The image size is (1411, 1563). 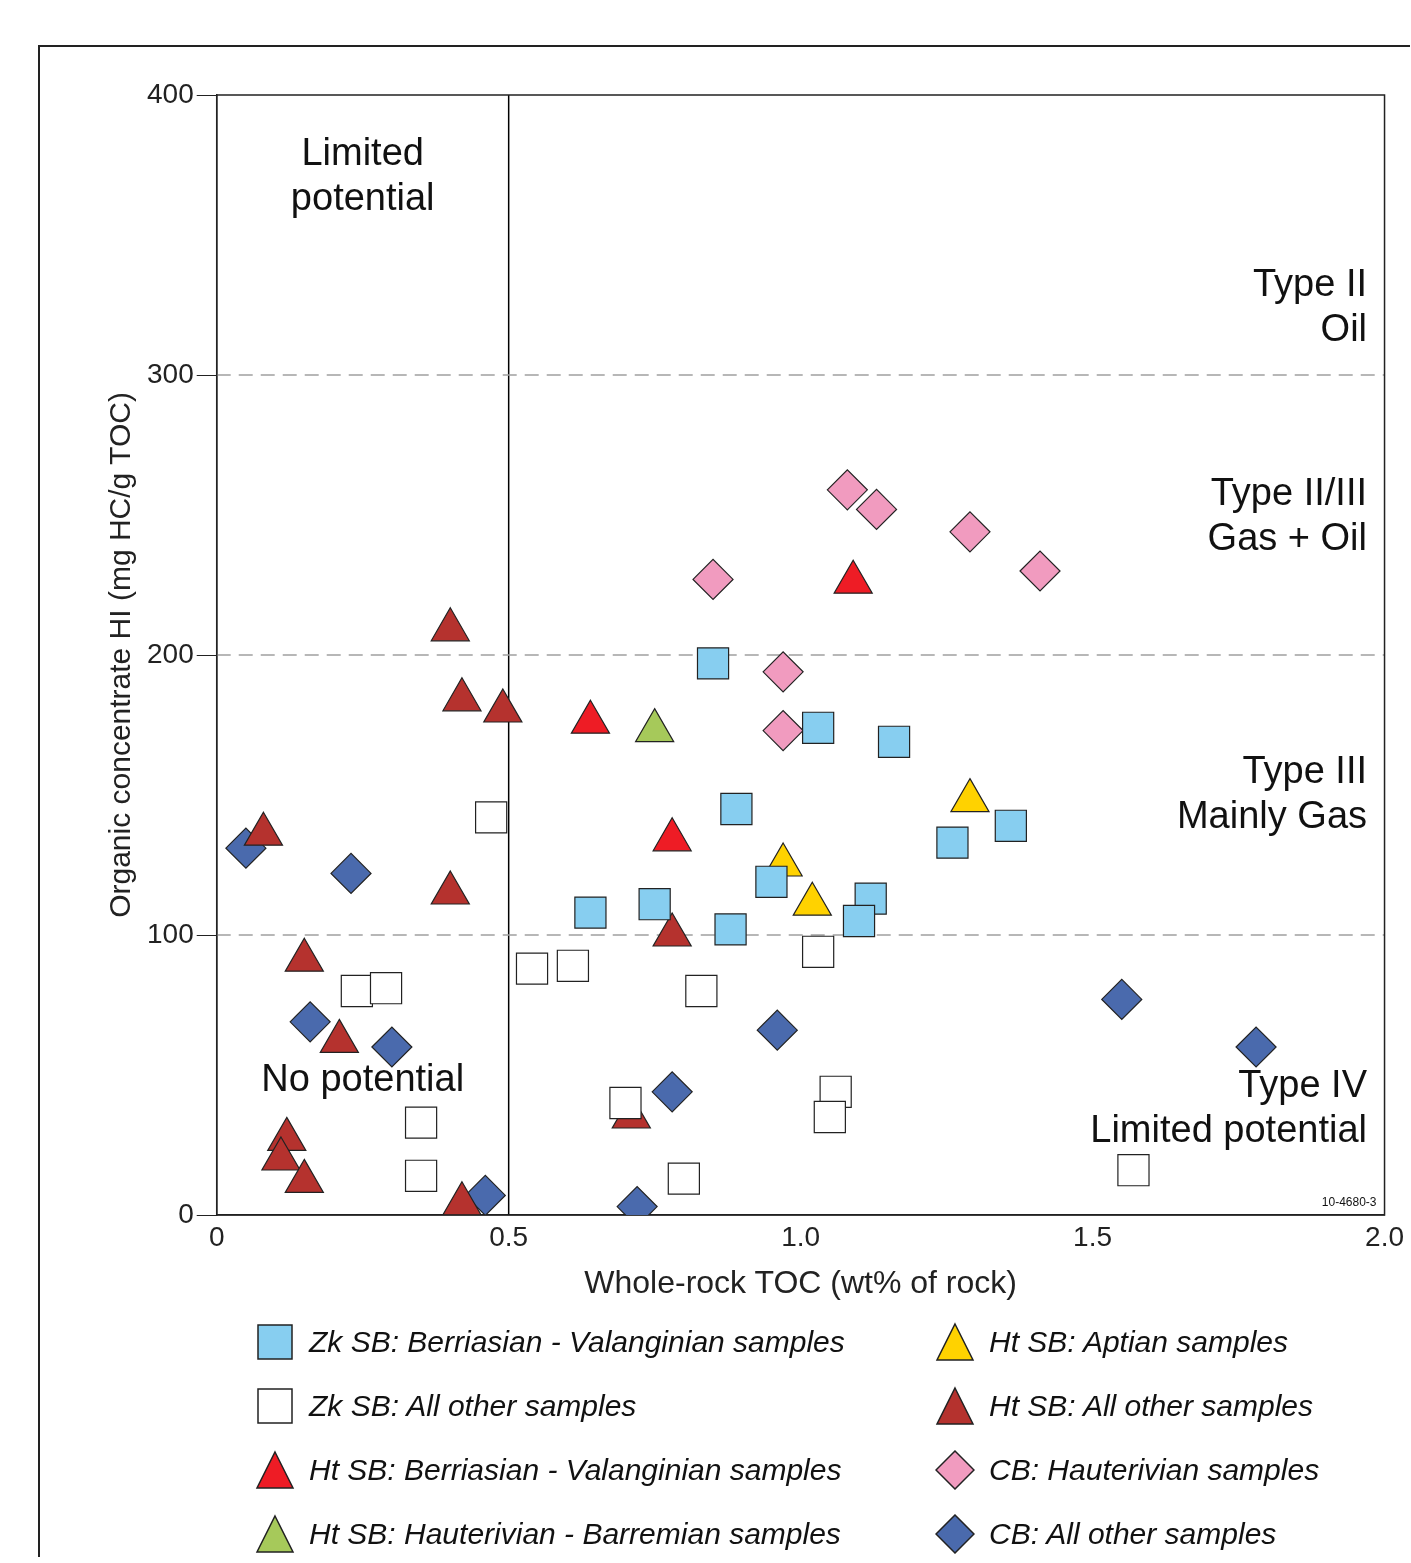 What do you see at coordinates (1154, 1470) in the screenshot?
I see `legend-label: CB: Hauterivian samples` at bounding box center [1154, 1470].